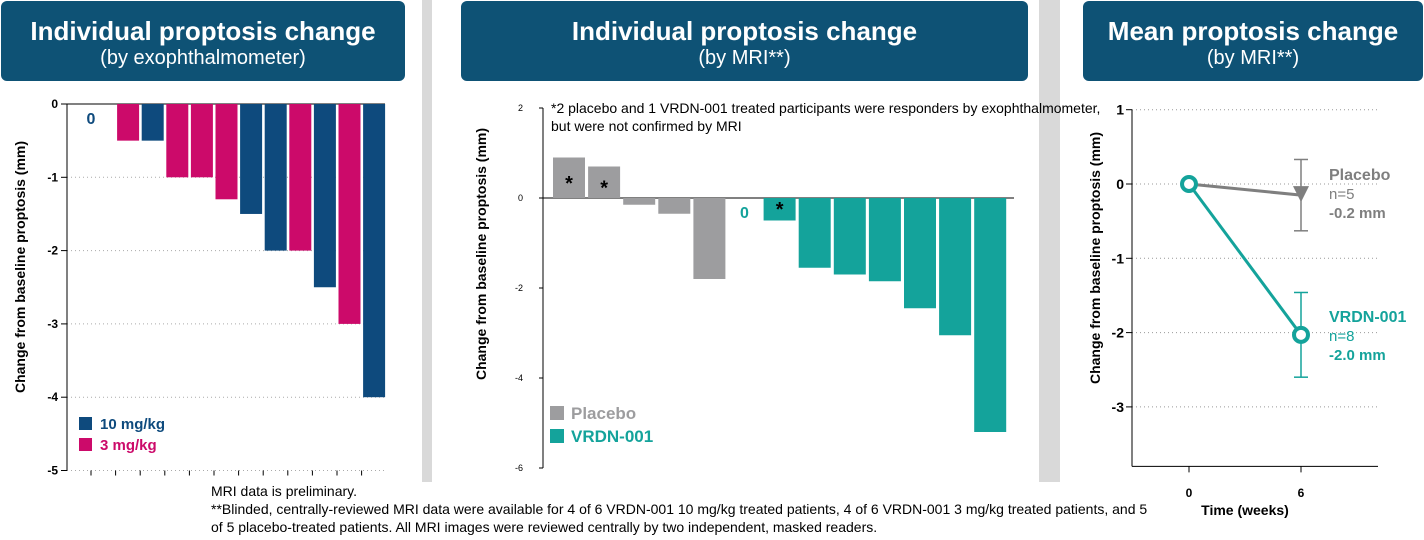  What do you see at coordinates (520, 108) in the screenshot?
I see `y-tick-label: 2` at bounding box center [520, 108].